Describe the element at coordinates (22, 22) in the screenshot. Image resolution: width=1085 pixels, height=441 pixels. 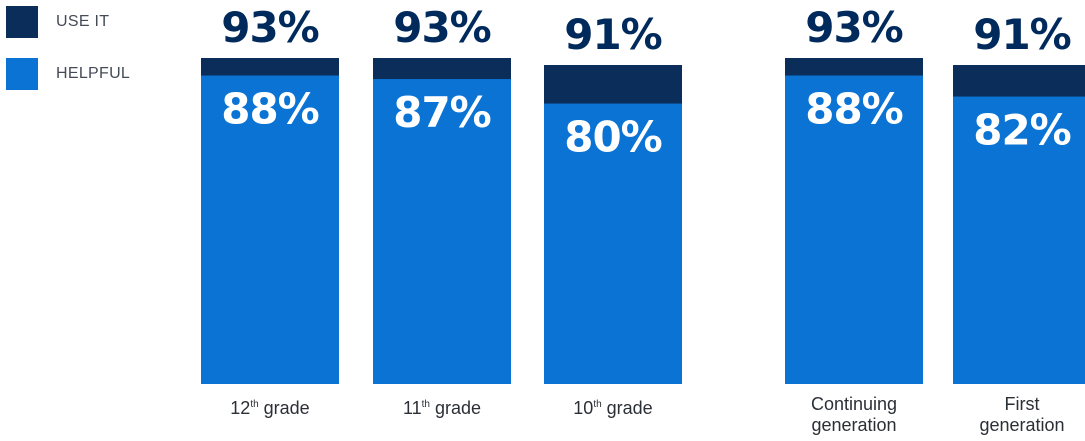
I see `legend-swatch-use-it` at that location.